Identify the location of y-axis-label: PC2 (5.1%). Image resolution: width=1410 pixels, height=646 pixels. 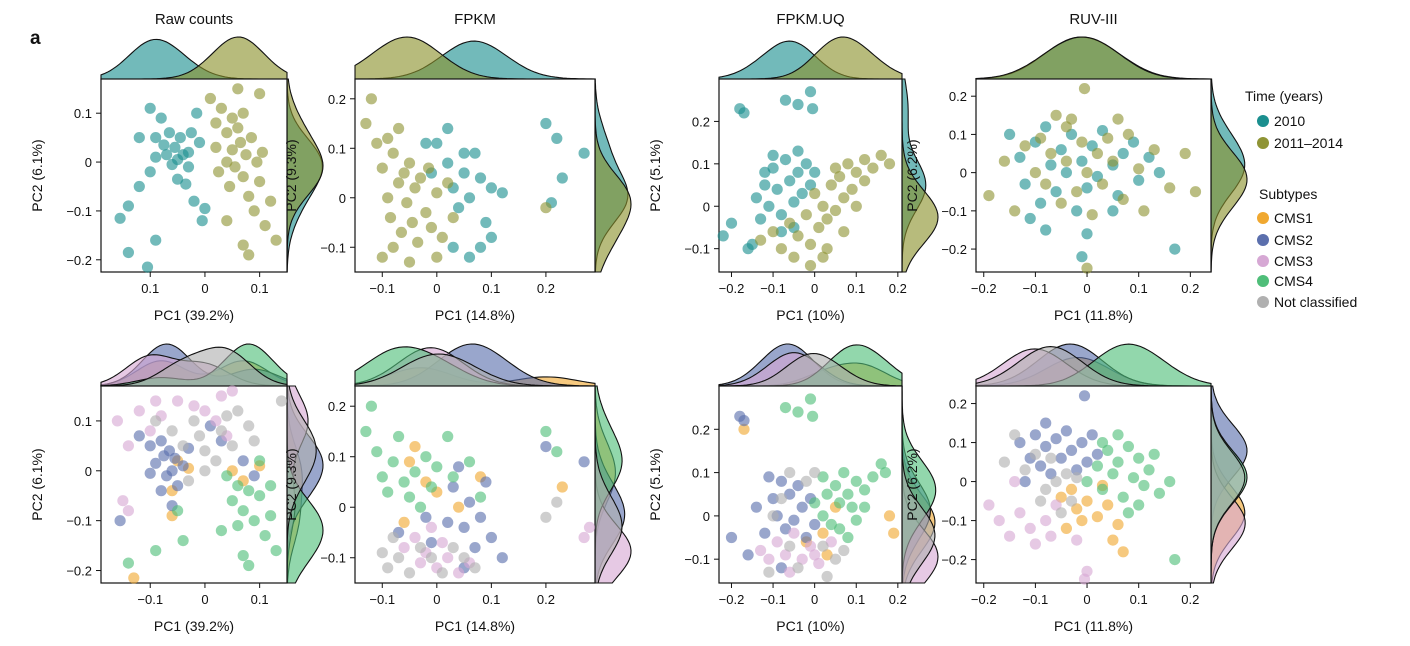
(655, 484).